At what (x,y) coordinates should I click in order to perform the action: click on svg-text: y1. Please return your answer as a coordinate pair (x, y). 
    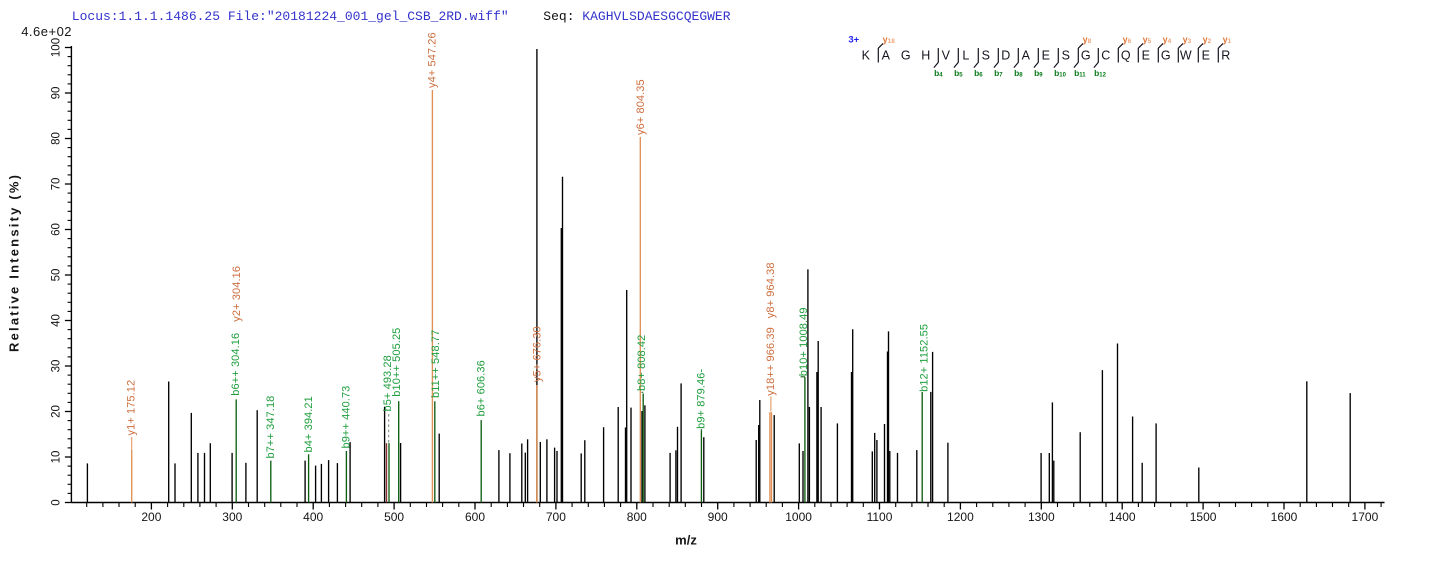
    Looking at the image, I should click on (1227, 40).